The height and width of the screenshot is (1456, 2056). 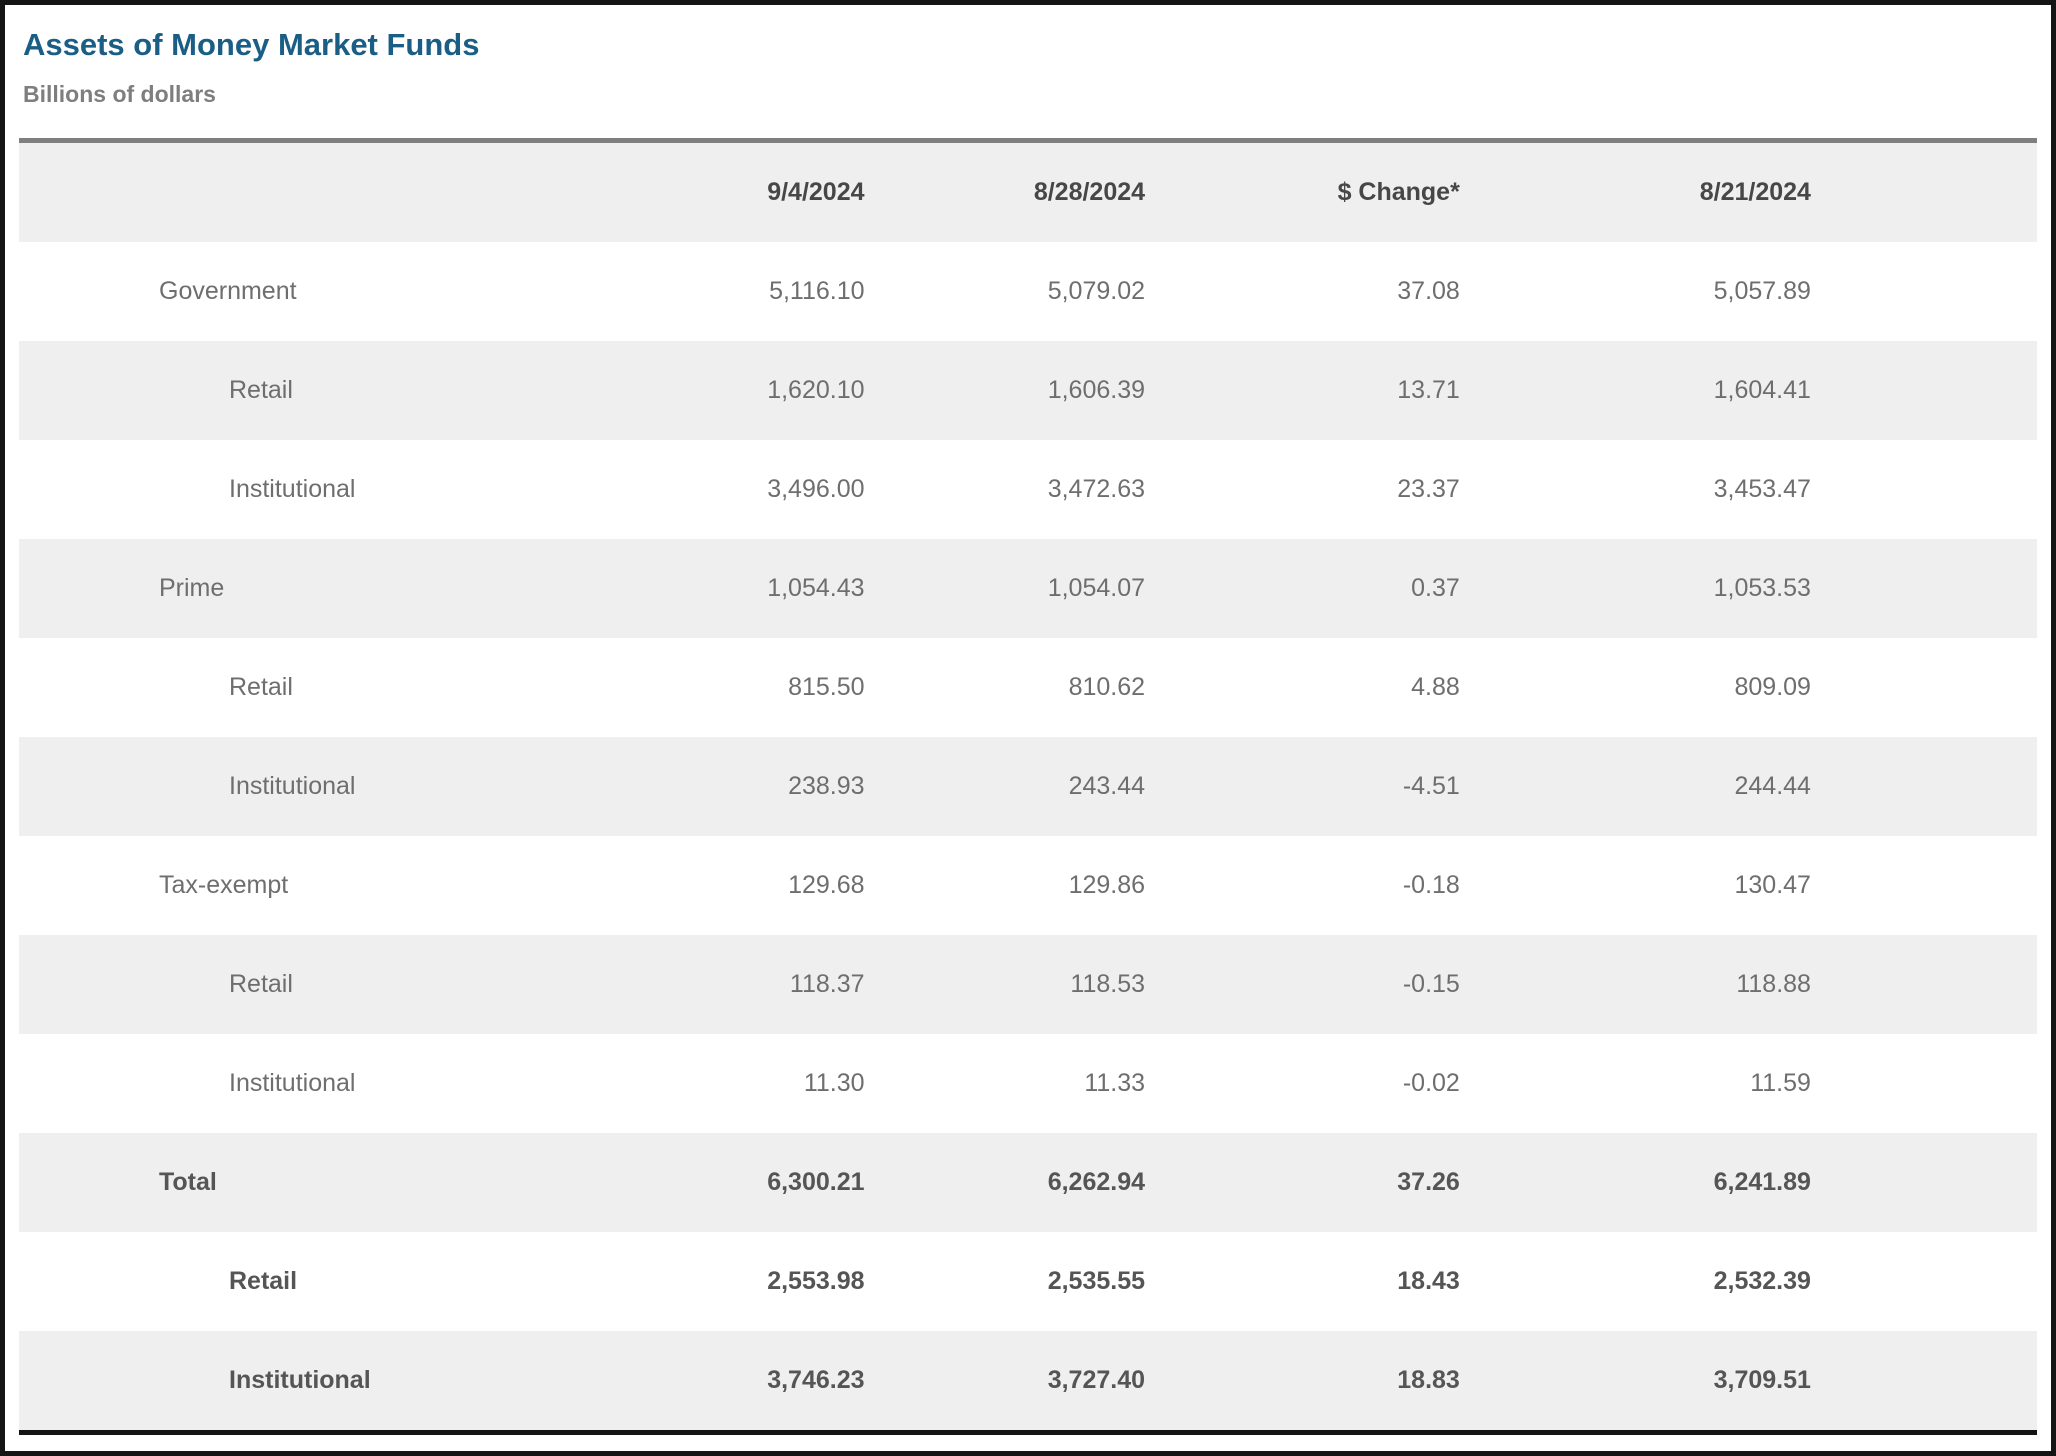 I want to click on cell-value: 118.53, so click(x=1108, y=984).